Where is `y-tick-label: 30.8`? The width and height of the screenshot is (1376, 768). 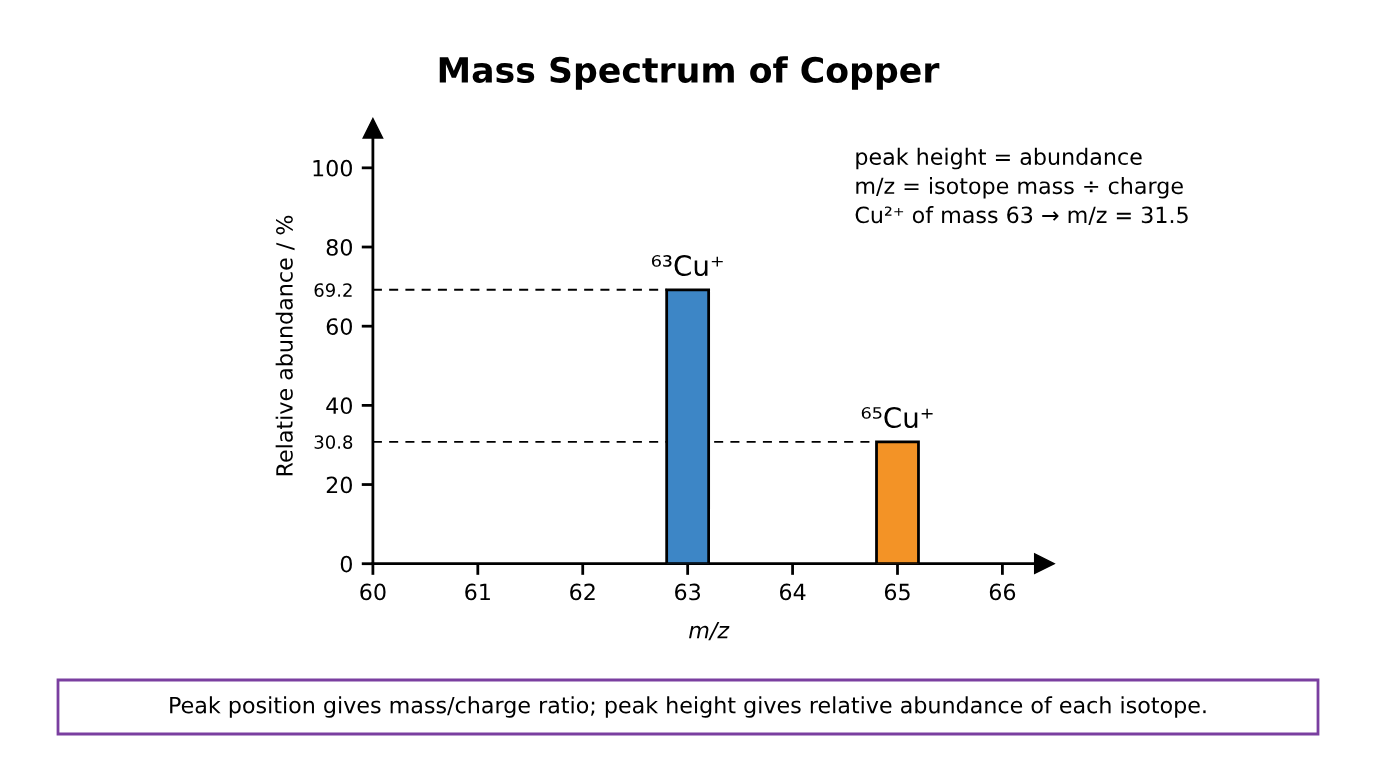 y-tick-label: 30.8 is located at coordinates (333, 442).